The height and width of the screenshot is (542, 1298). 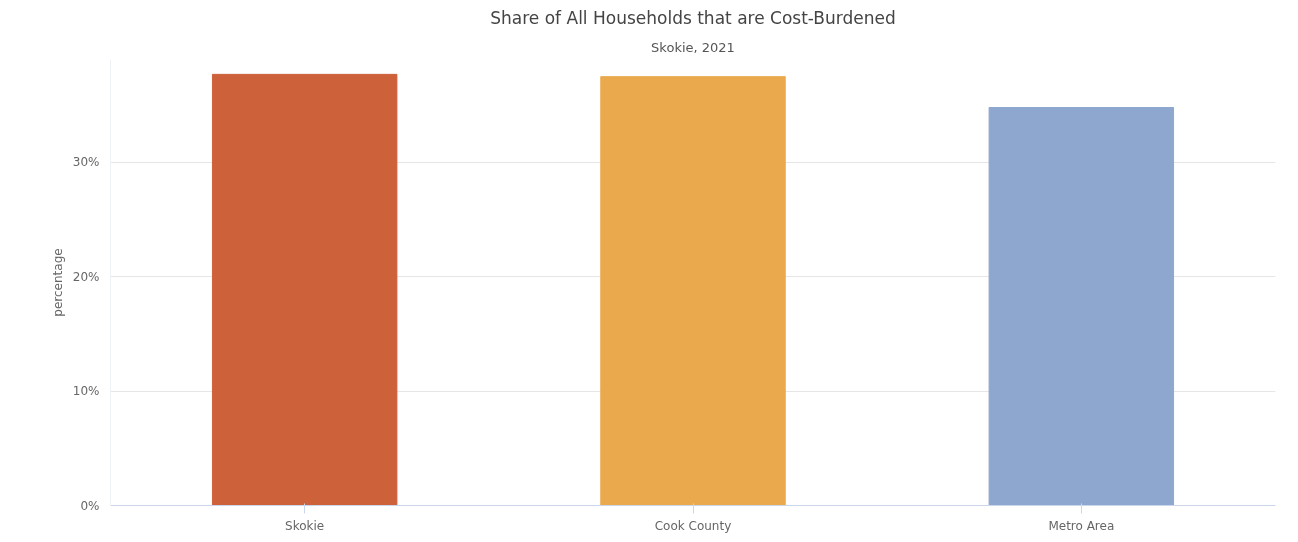 What do you see at coordinates (1081, 525) in the screenshot?
I see `x-tick-label: Metro Area` at bounding box center [1081, 525].